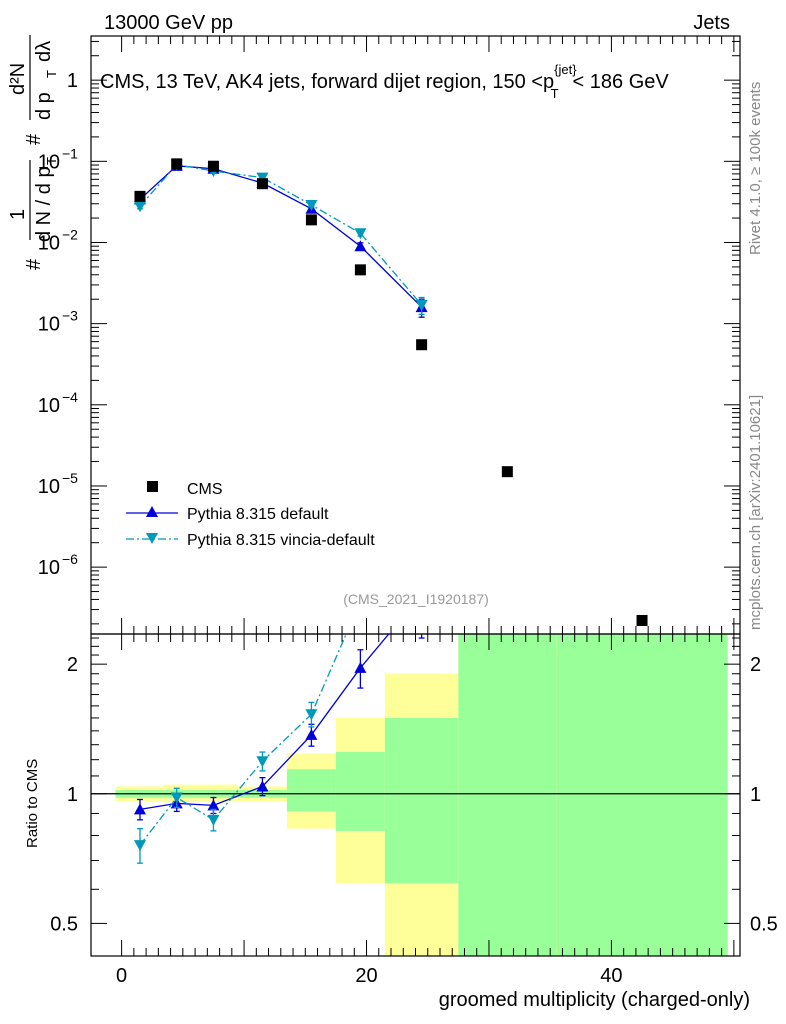  I want to click on ylabel-hash-mid: #, so click(34, 139).